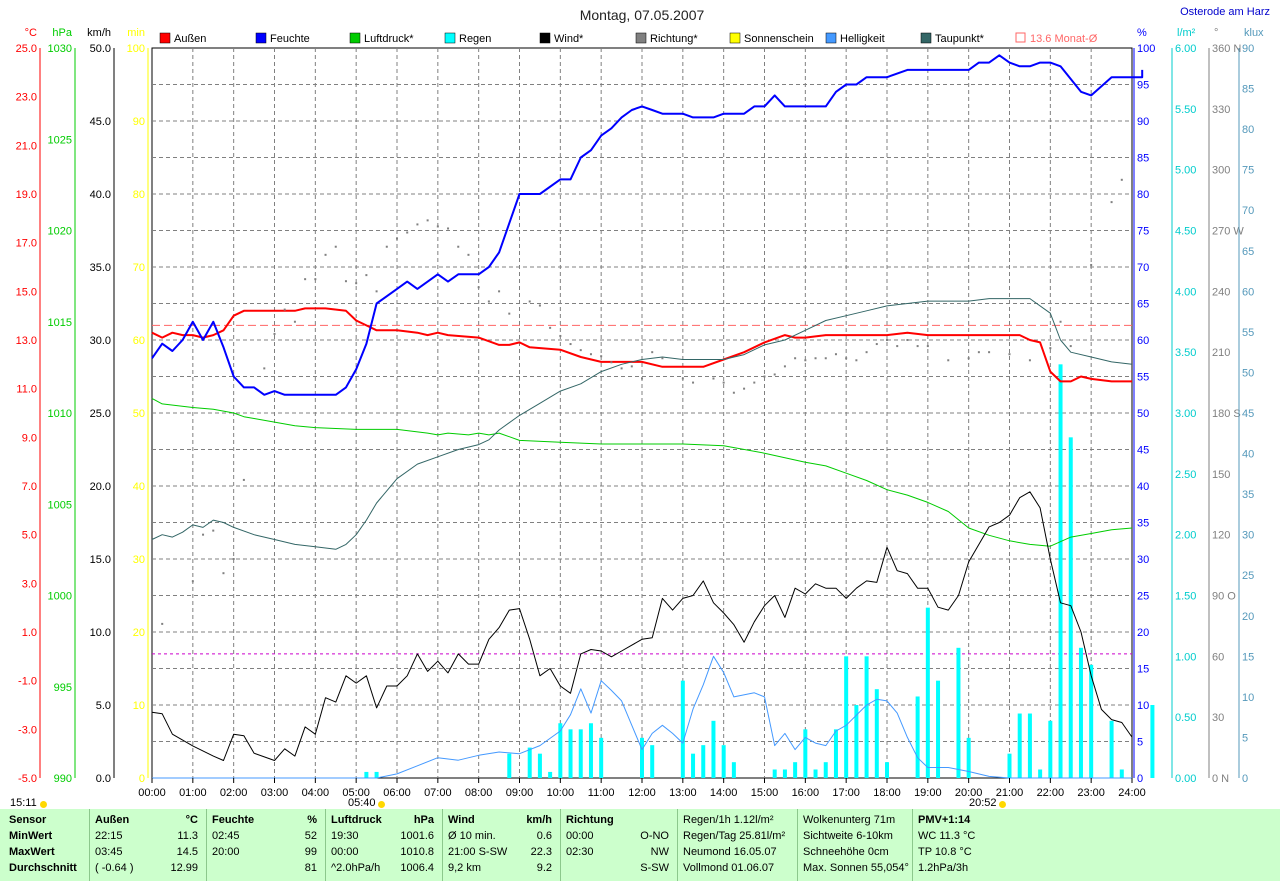  What do you see at coordinates (62, 33) in the screenshot?
I see `left-axis-unit: hPa` at bounding box center [62, 33].